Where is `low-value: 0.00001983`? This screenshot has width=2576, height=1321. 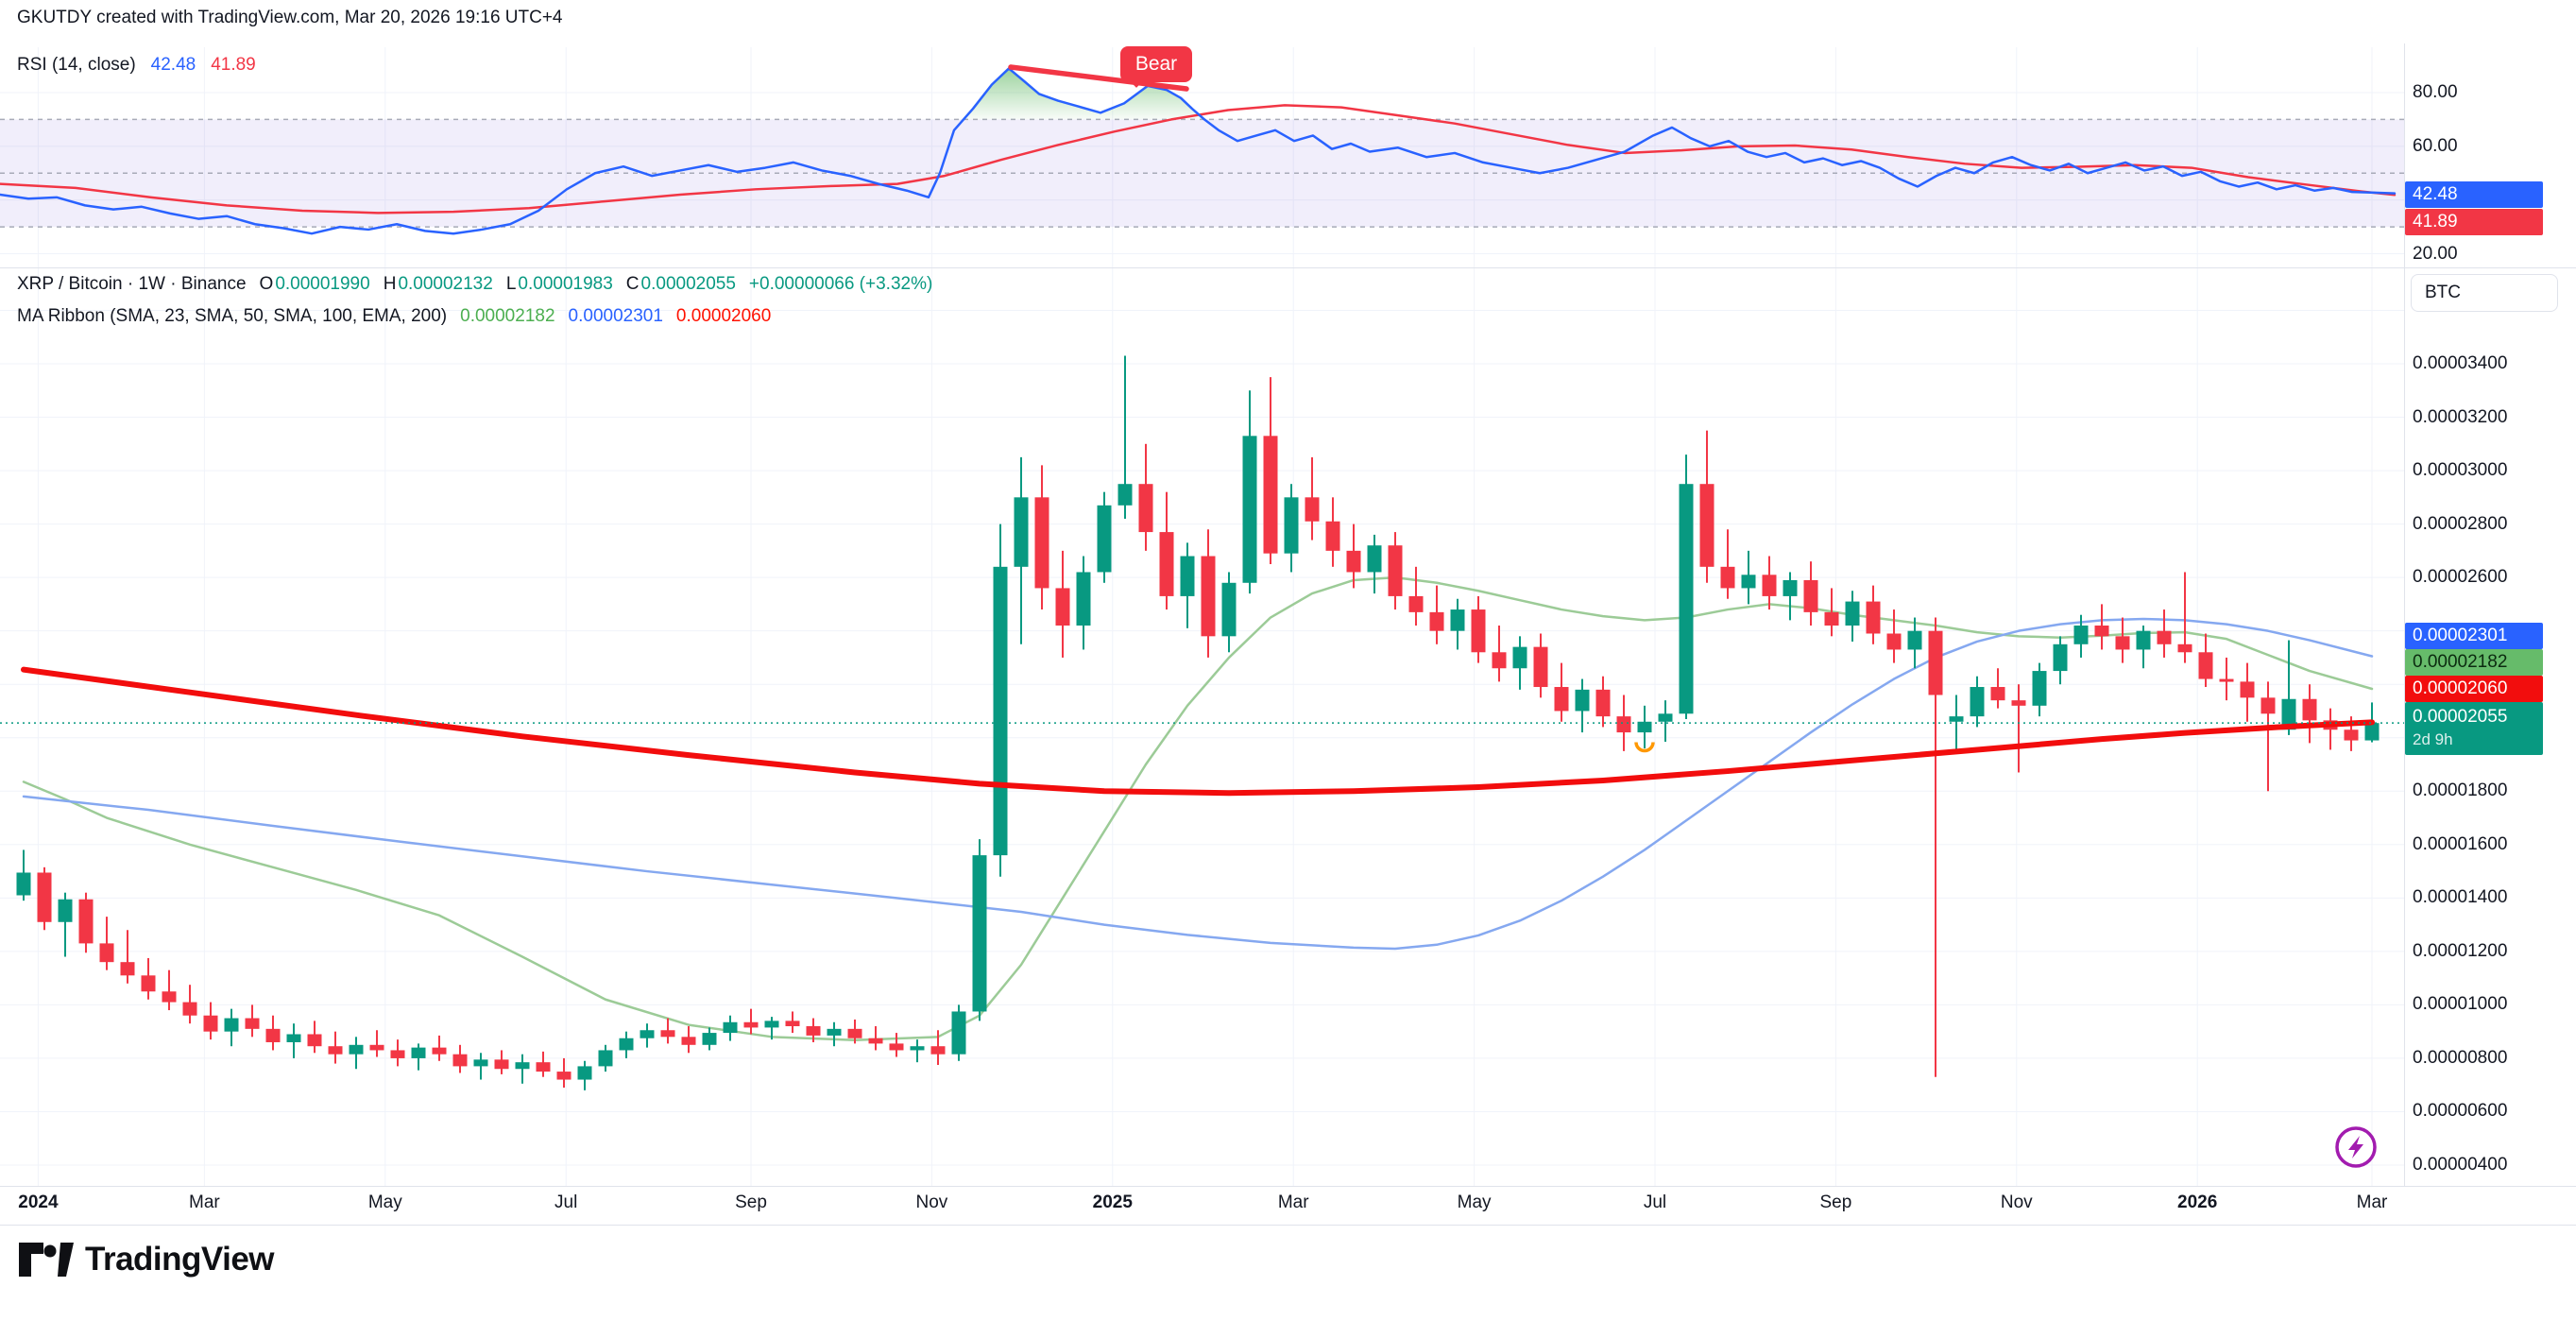 low-value: 0.00001983 is located at coordinates (565, 284).